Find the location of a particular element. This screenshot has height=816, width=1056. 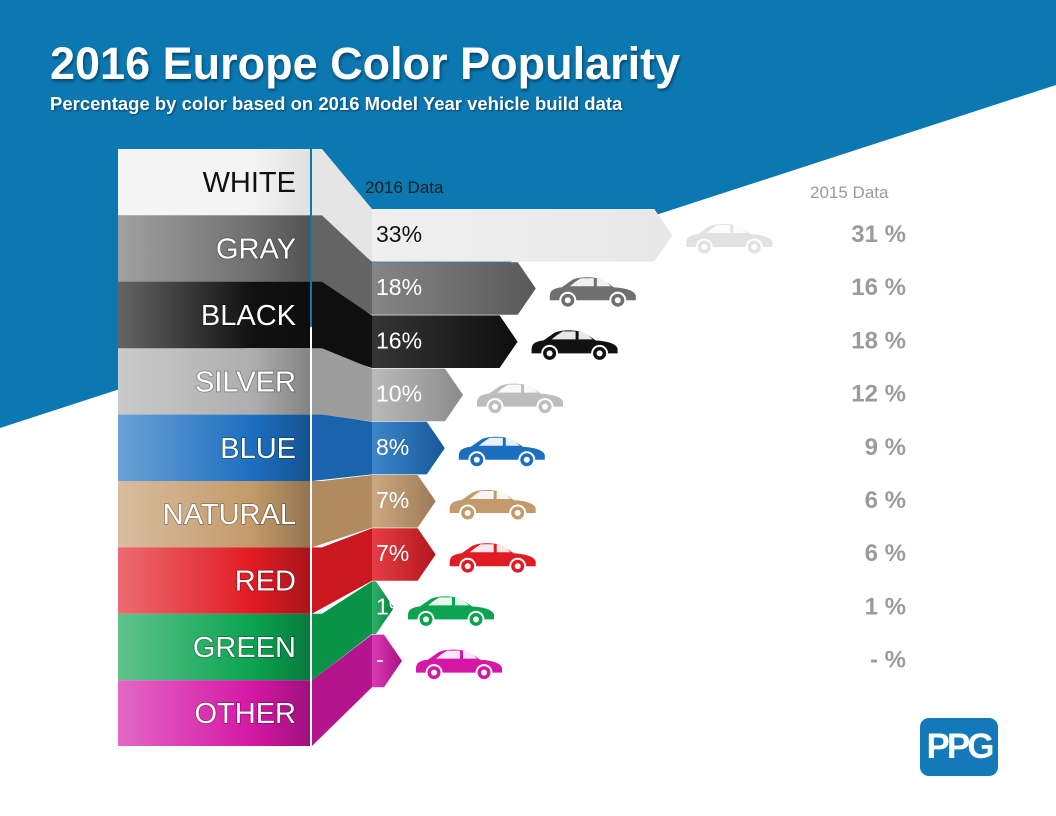

bar-2016-black is located at coordinates (445, 341).